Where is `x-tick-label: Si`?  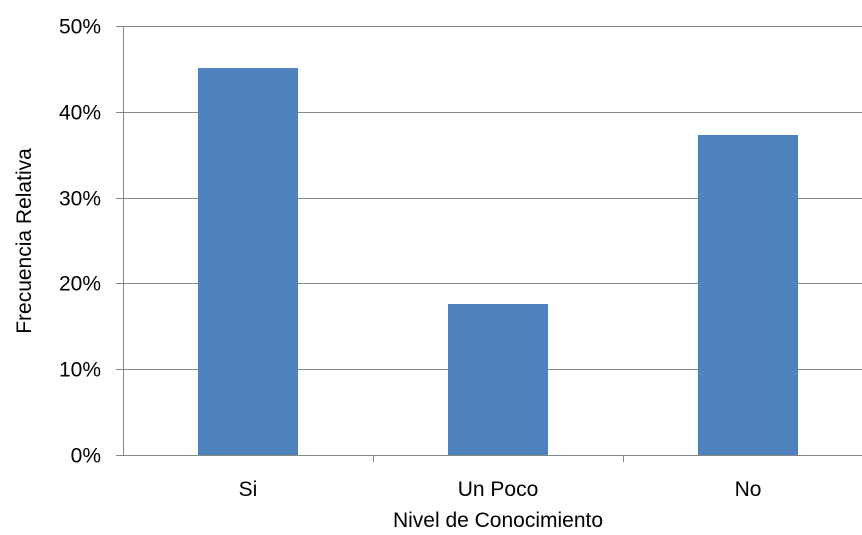 x-tick-label: Si is located at coordinates (248, 489).